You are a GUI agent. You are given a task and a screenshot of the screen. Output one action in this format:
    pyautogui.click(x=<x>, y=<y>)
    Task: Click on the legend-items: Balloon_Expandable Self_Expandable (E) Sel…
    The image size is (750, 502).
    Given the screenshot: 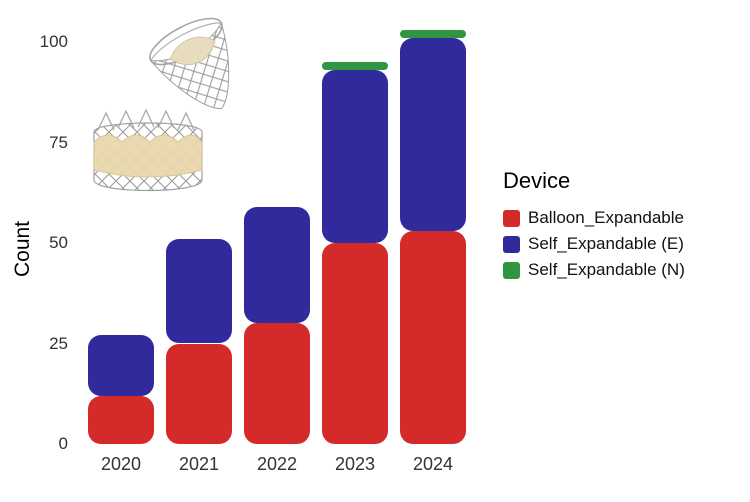 What is the action you would take?
    pyautogui.click(x=594, y=244)
    